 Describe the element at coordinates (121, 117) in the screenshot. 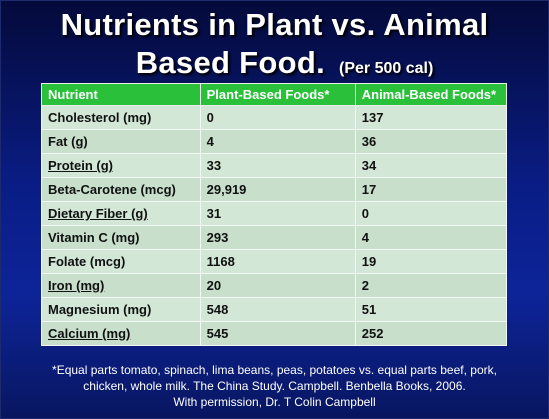

I see `nutrient-cell: Cholesterol (mg)` at that location.